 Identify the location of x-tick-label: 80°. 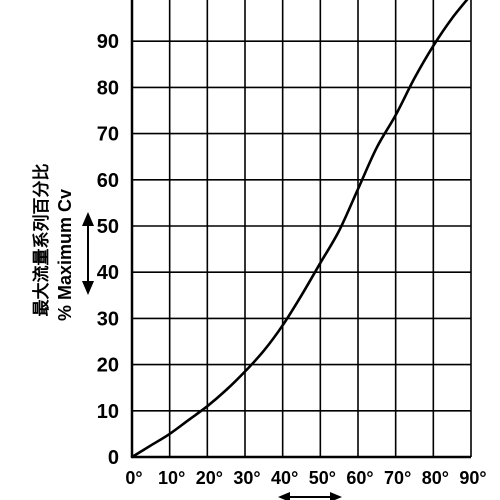
(435, 478).